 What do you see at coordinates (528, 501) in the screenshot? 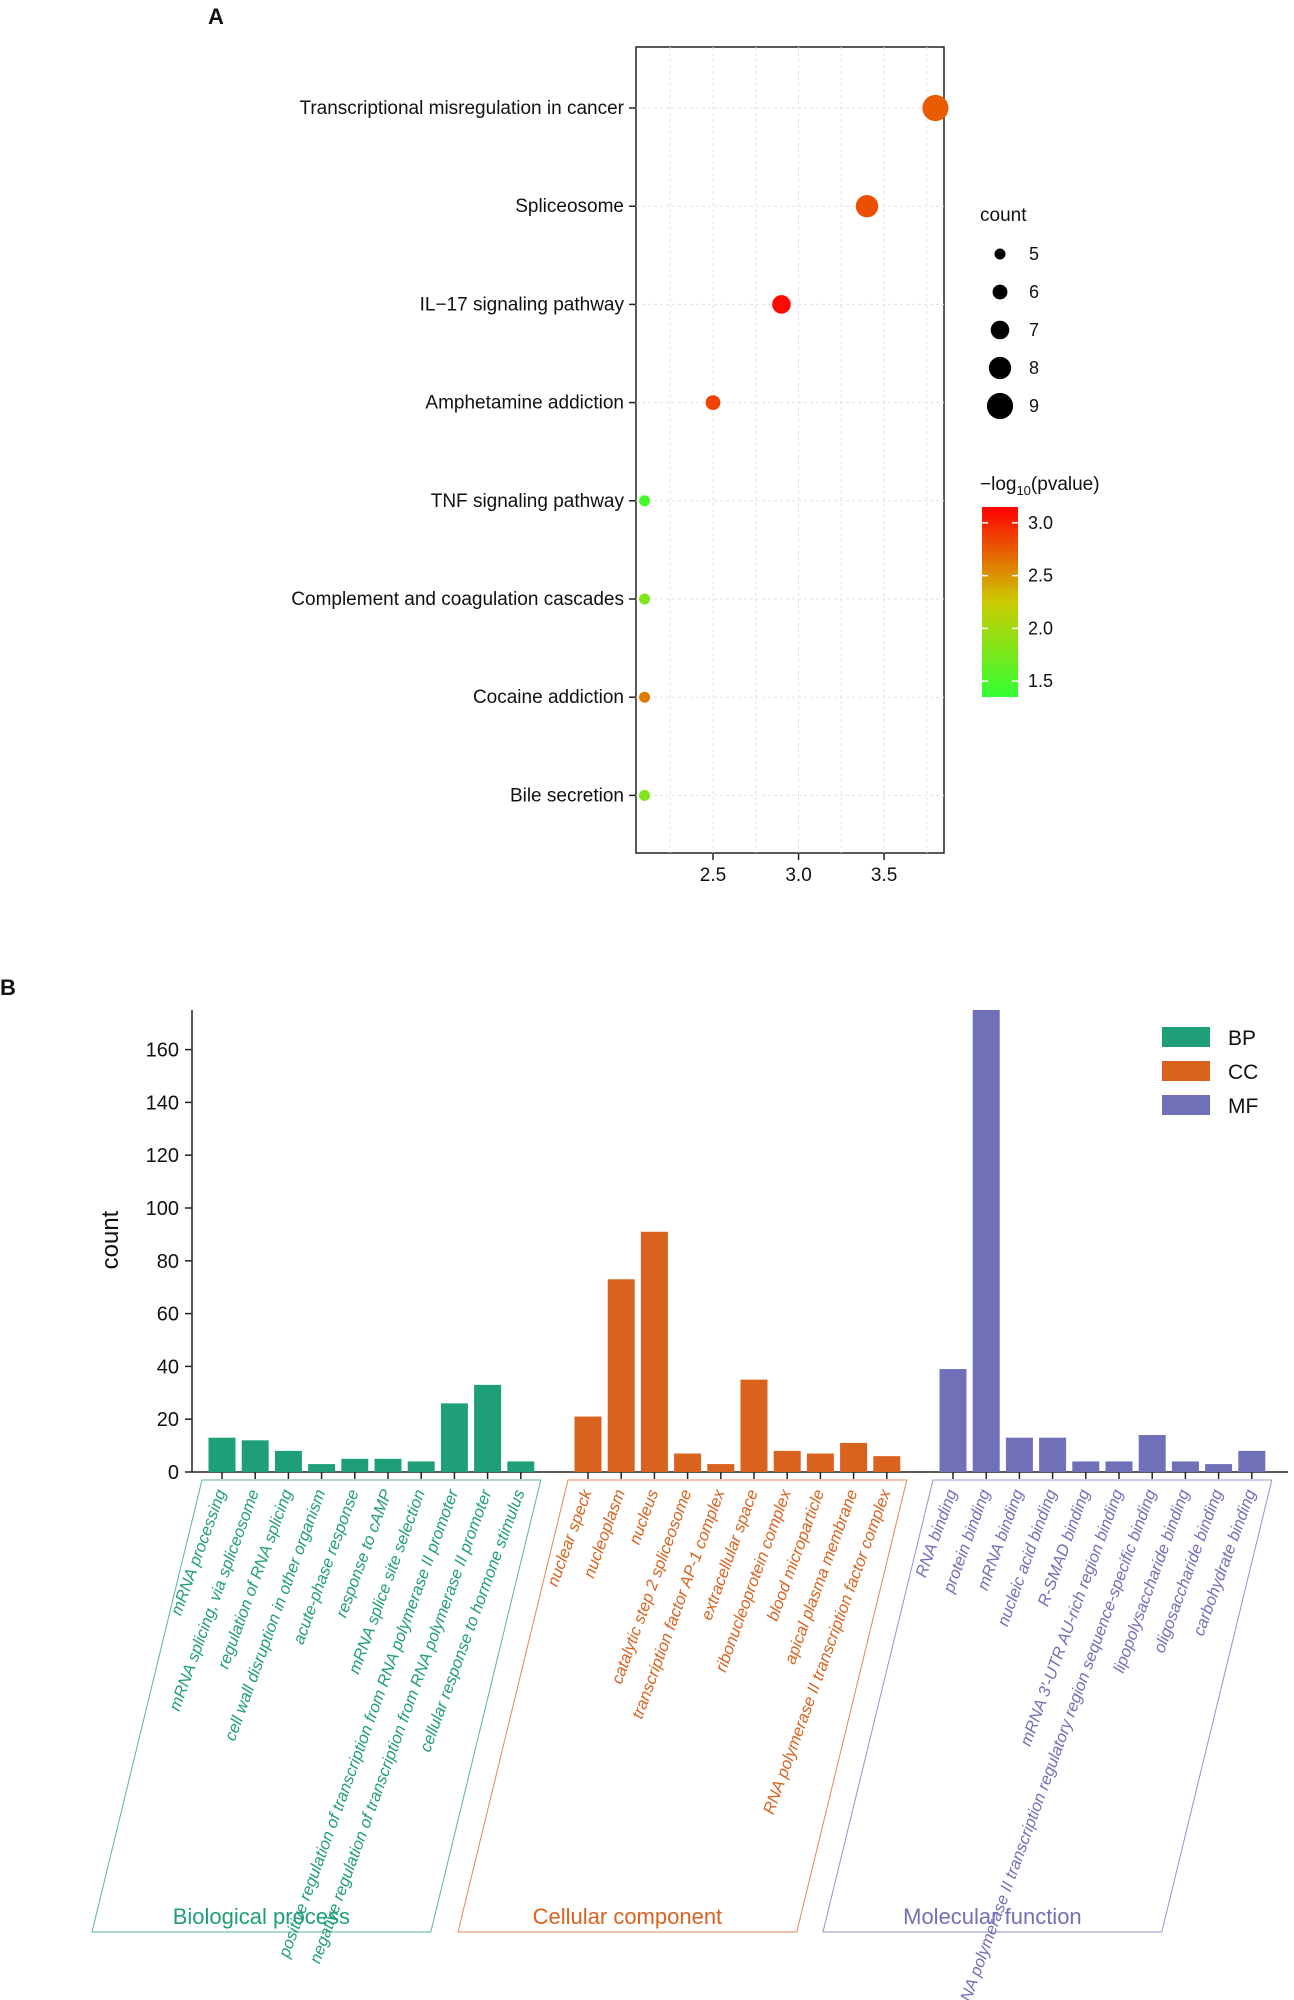
I see `category-label: TNF signaling pathway` at bounding box center [528, 501].